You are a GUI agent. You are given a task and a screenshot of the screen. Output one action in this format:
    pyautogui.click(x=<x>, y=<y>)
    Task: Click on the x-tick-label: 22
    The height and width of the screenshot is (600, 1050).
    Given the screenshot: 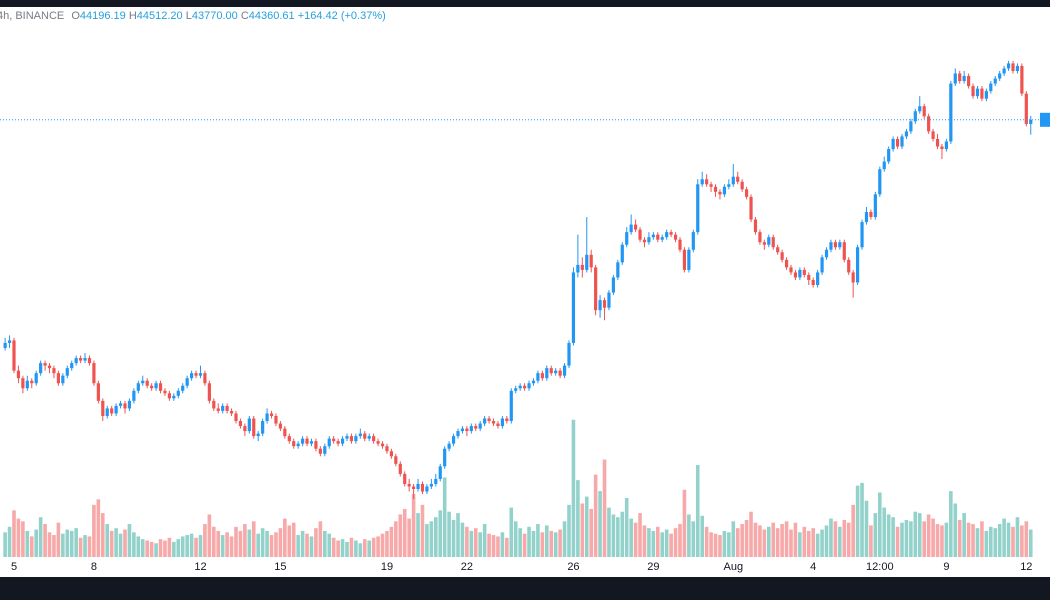 What is the action you would take?
    pyautogui.click(x=467, y=567)
    